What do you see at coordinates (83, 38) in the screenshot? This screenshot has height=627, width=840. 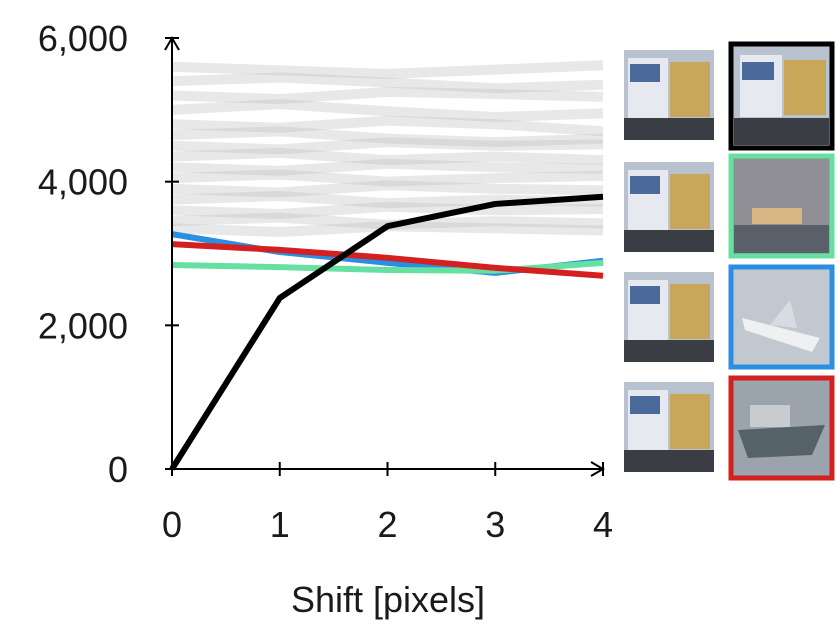 I see `y-tick-label: 6,000` at bounding box center [83, 38].